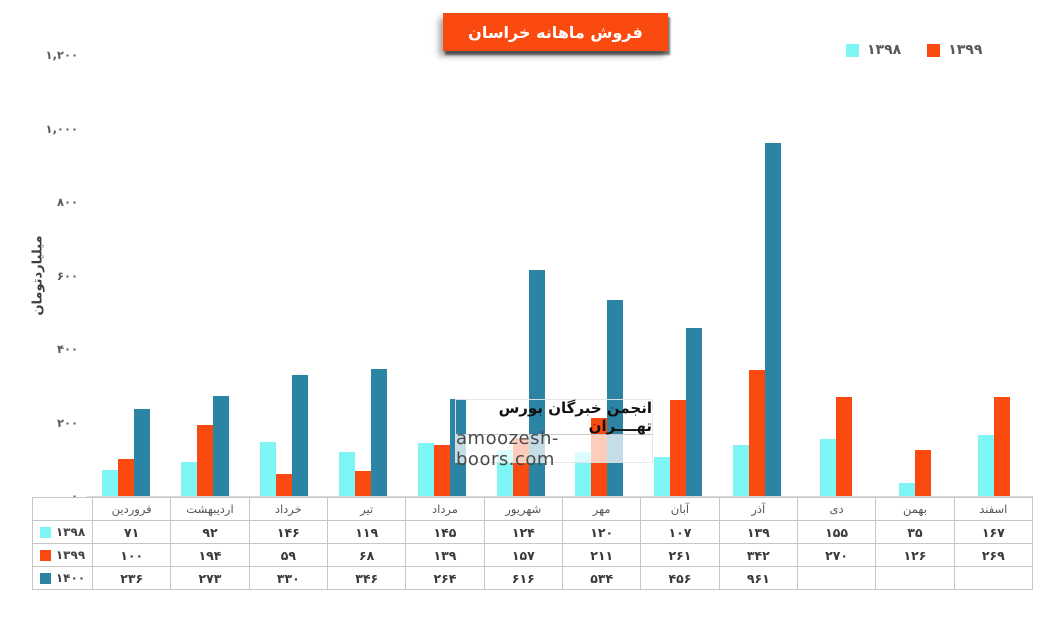  I want to click on bar-۱۴۰۰-فروردین, so click(142, 452).